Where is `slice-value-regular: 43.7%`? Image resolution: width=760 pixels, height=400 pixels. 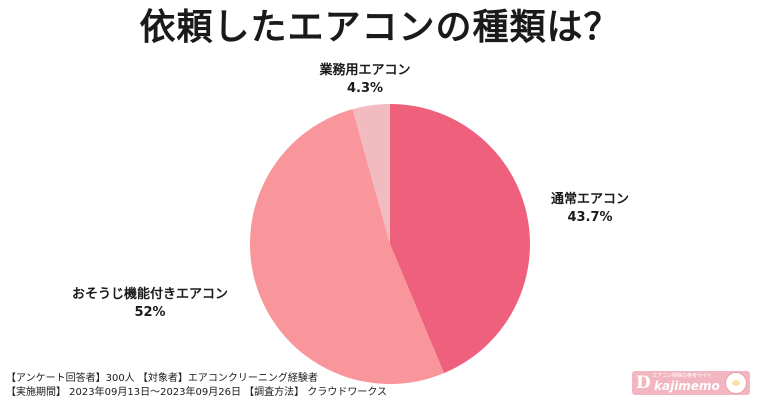 slice-value-regular: 43.7% is located at coordinates (590, 217).